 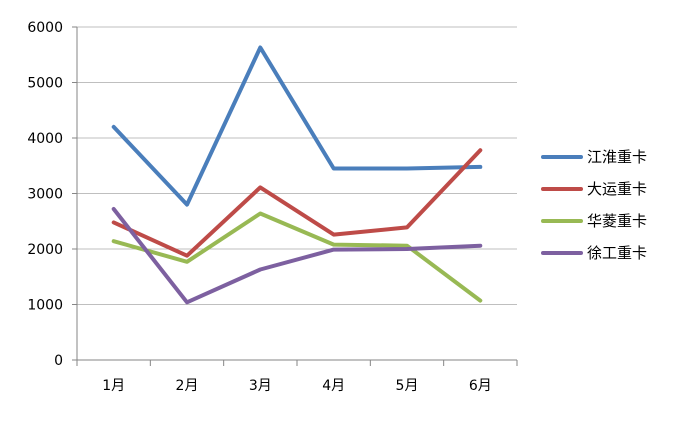 What do you see at coordinates (617, 221) in the screenshot?
I see `legend-label: 华菱重卡` at bounding box center [617, 221].